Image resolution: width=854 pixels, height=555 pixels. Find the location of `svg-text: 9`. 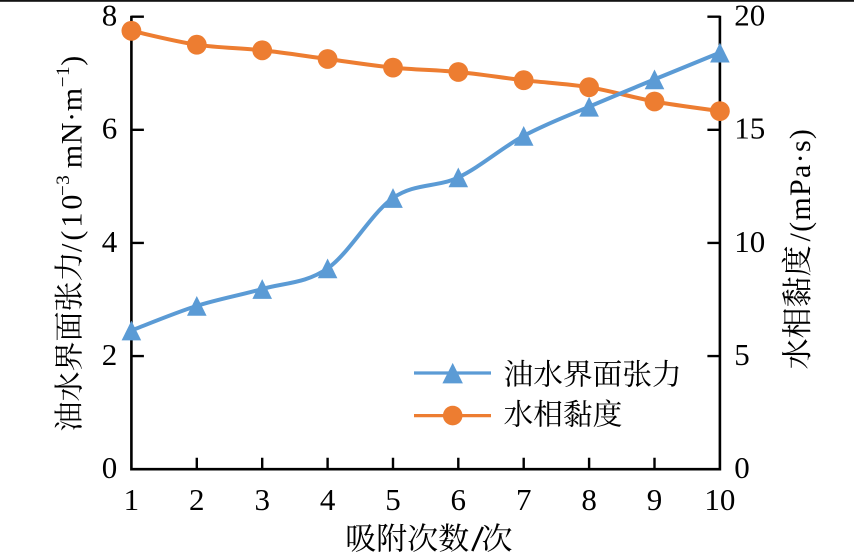

svg-text: 9 is located at coordinates (655, 499).